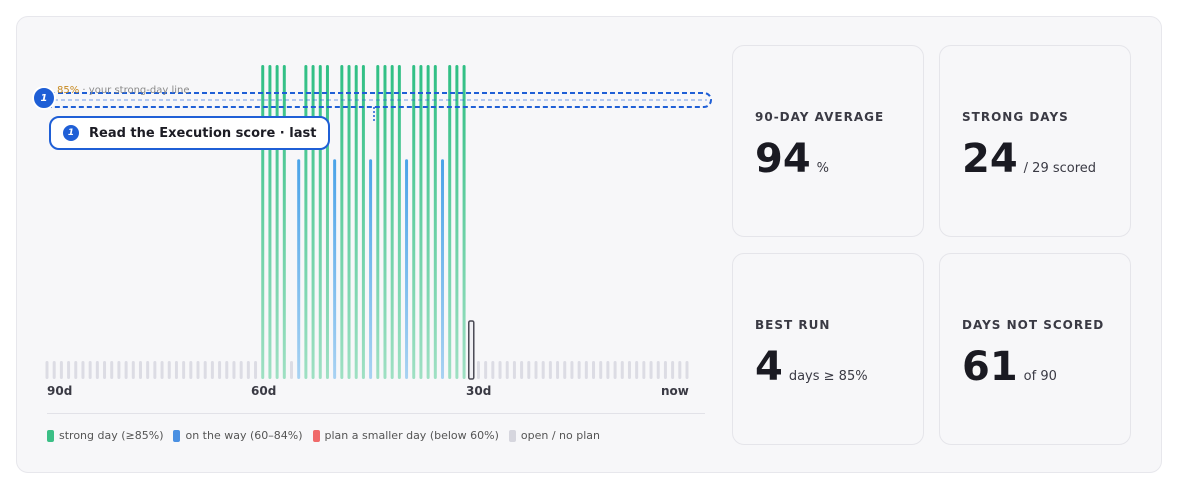  What do you see at coordinates (136, 90) in the screenshot?
I see `strong-line-text: · your strong-day line` at bounding box center [136, 90].